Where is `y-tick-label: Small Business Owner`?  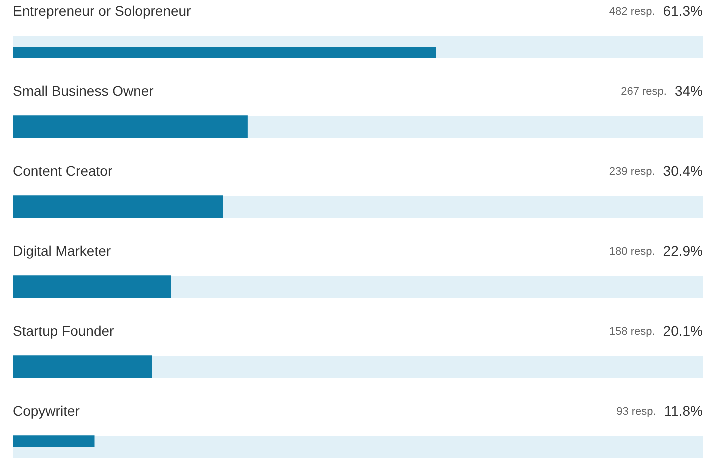
y-tick-label: Small Business Owner is located at coordinates (83, 90).